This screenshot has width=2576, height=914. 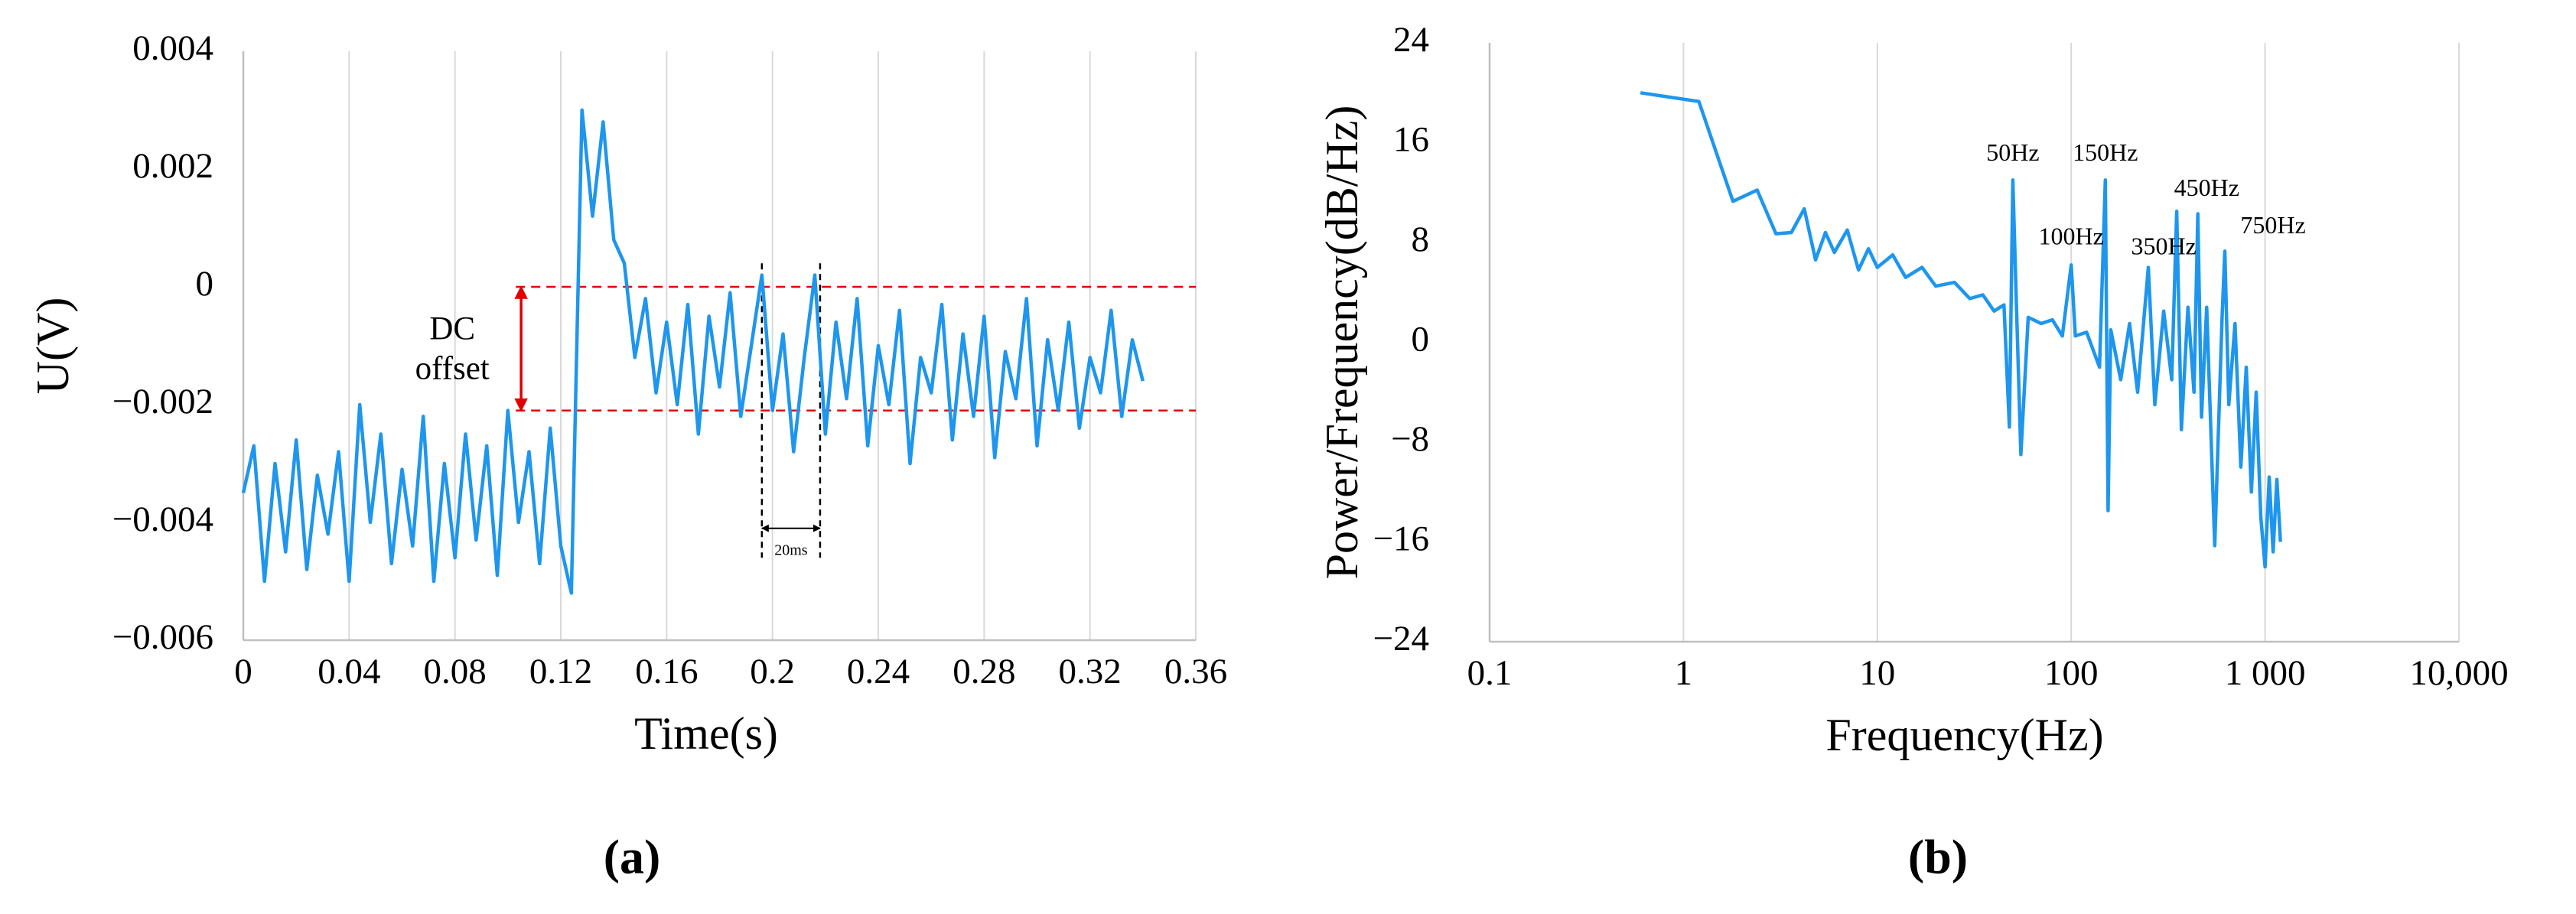 I want to click on x-tick-label: 100, so click(x=2071, y=673).